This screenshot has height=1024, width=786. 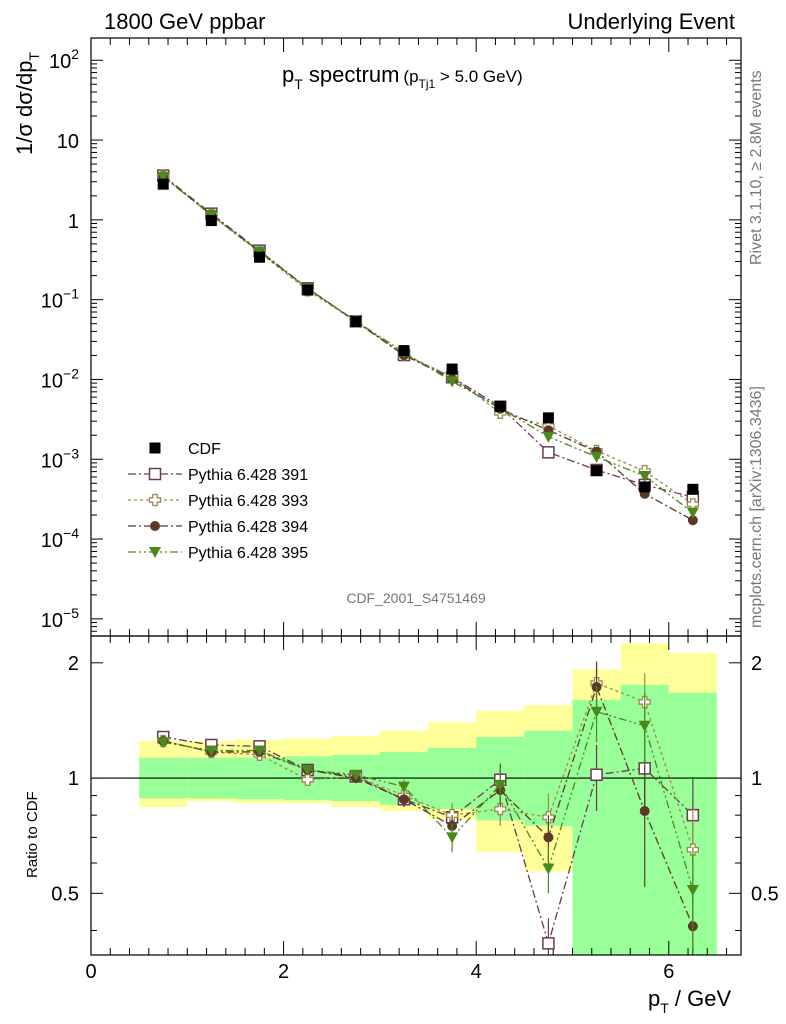 What do you see at coordinates (756, 664) in the screenshot?
I see `ratio-ytick-label-right: 2` at bounding box center [756, 664].